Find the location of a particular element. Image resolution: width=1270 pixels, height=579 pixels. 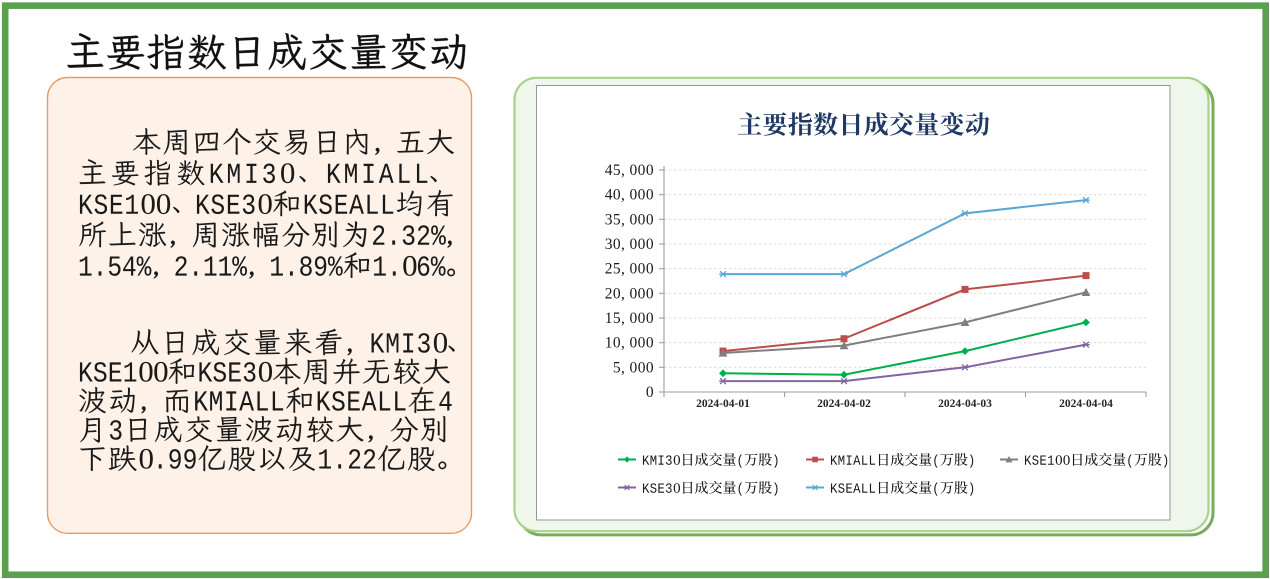

svg-text: 2024-04-04 is located at coordinates (1086, 404).